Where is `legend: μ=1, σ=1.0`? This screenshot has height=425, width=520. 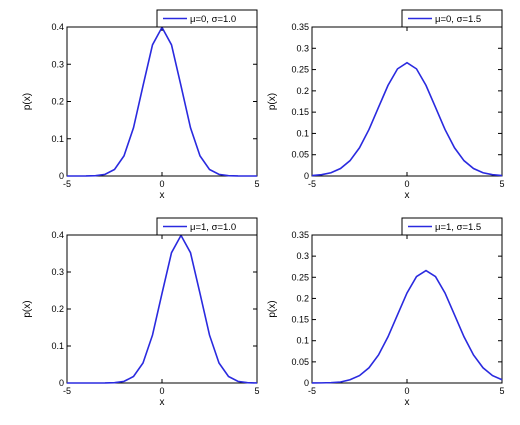 legend: μ=1, σ=1.0 is located at coordinates (207, 226).